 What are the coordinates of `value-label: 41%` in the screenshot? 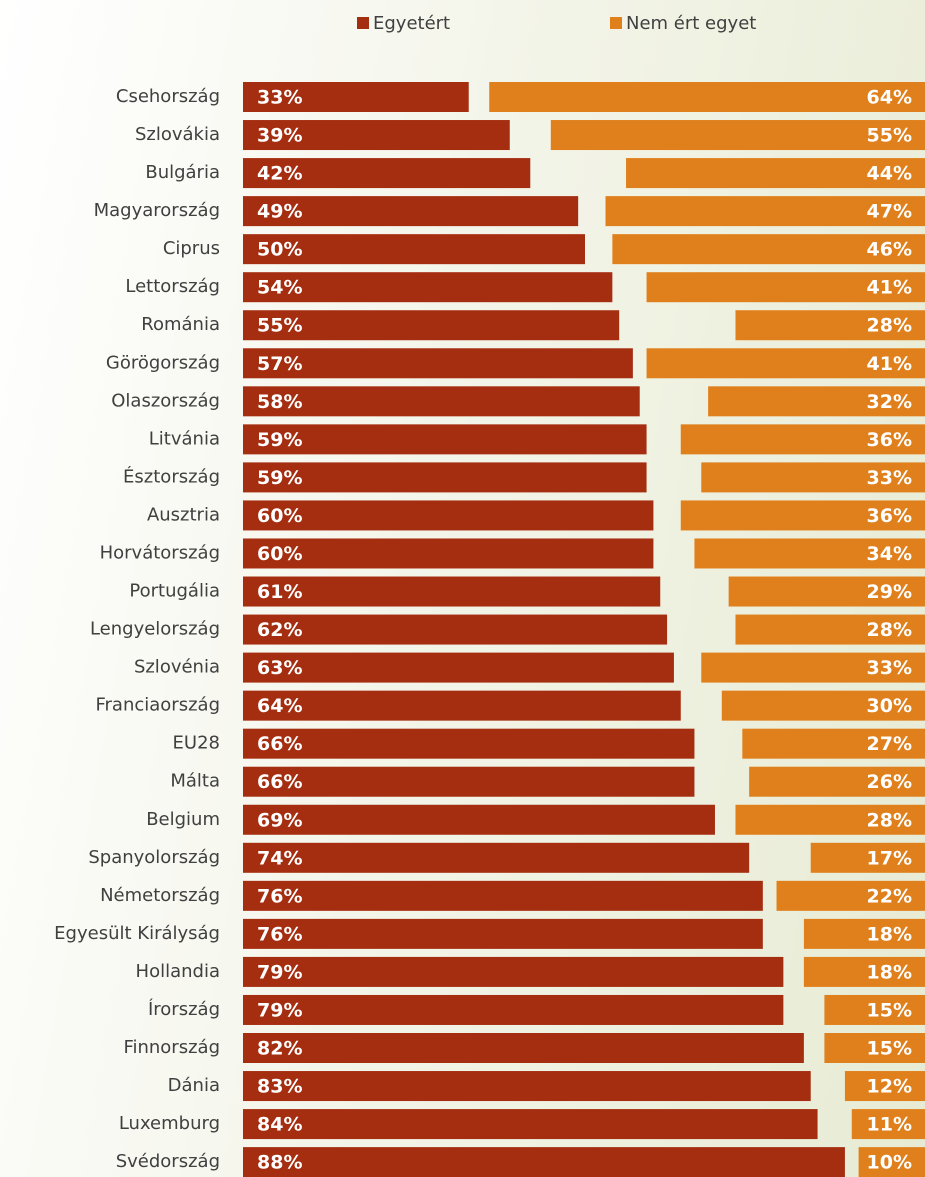 It's located at (889, 288).